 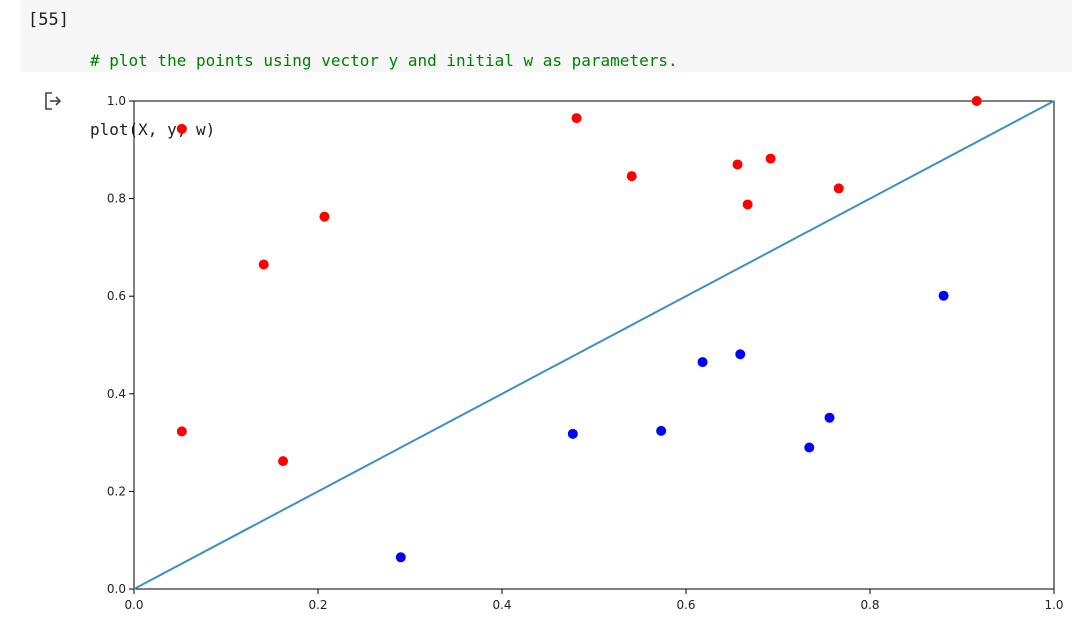 What do you see at coordinates (116, 199) in the screenshot?
I see `y-tick-label: 0.8` at bounding box center [116, 199].